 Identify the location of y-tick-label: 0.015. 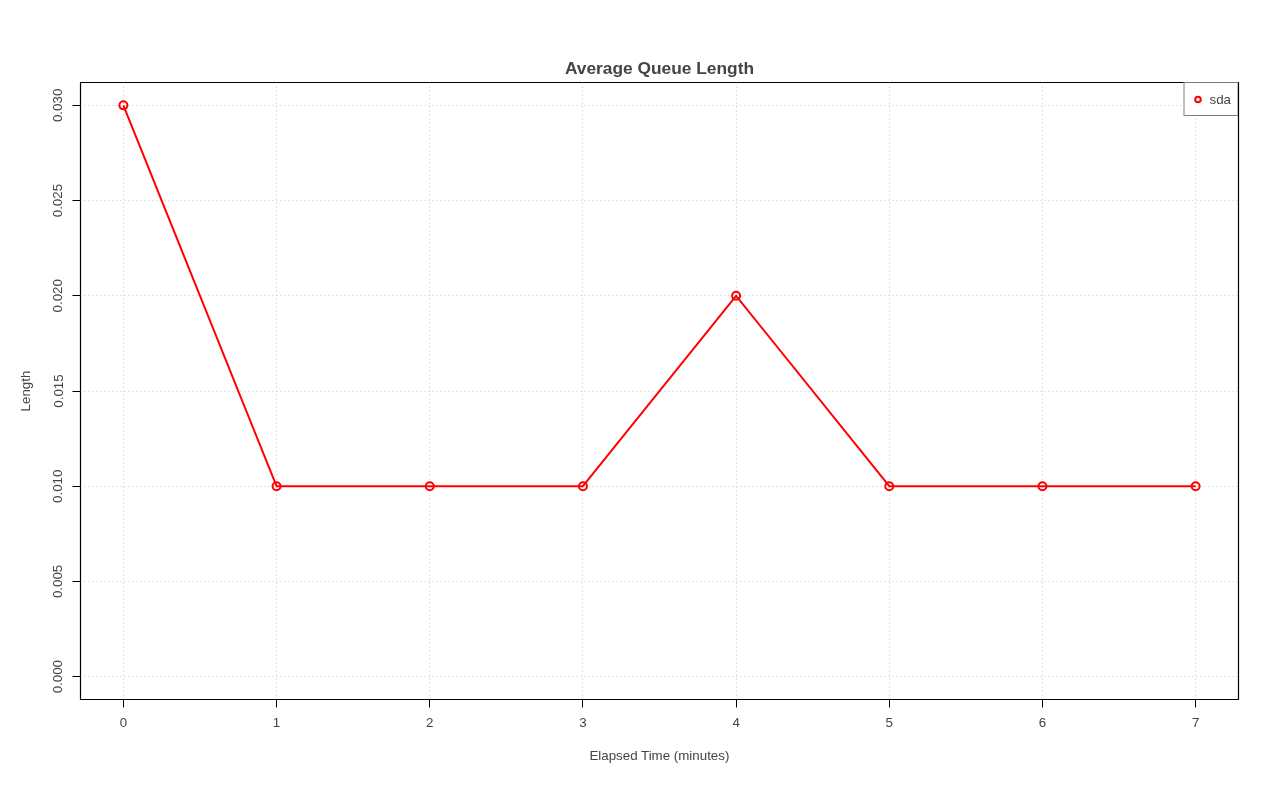
(58, 391).